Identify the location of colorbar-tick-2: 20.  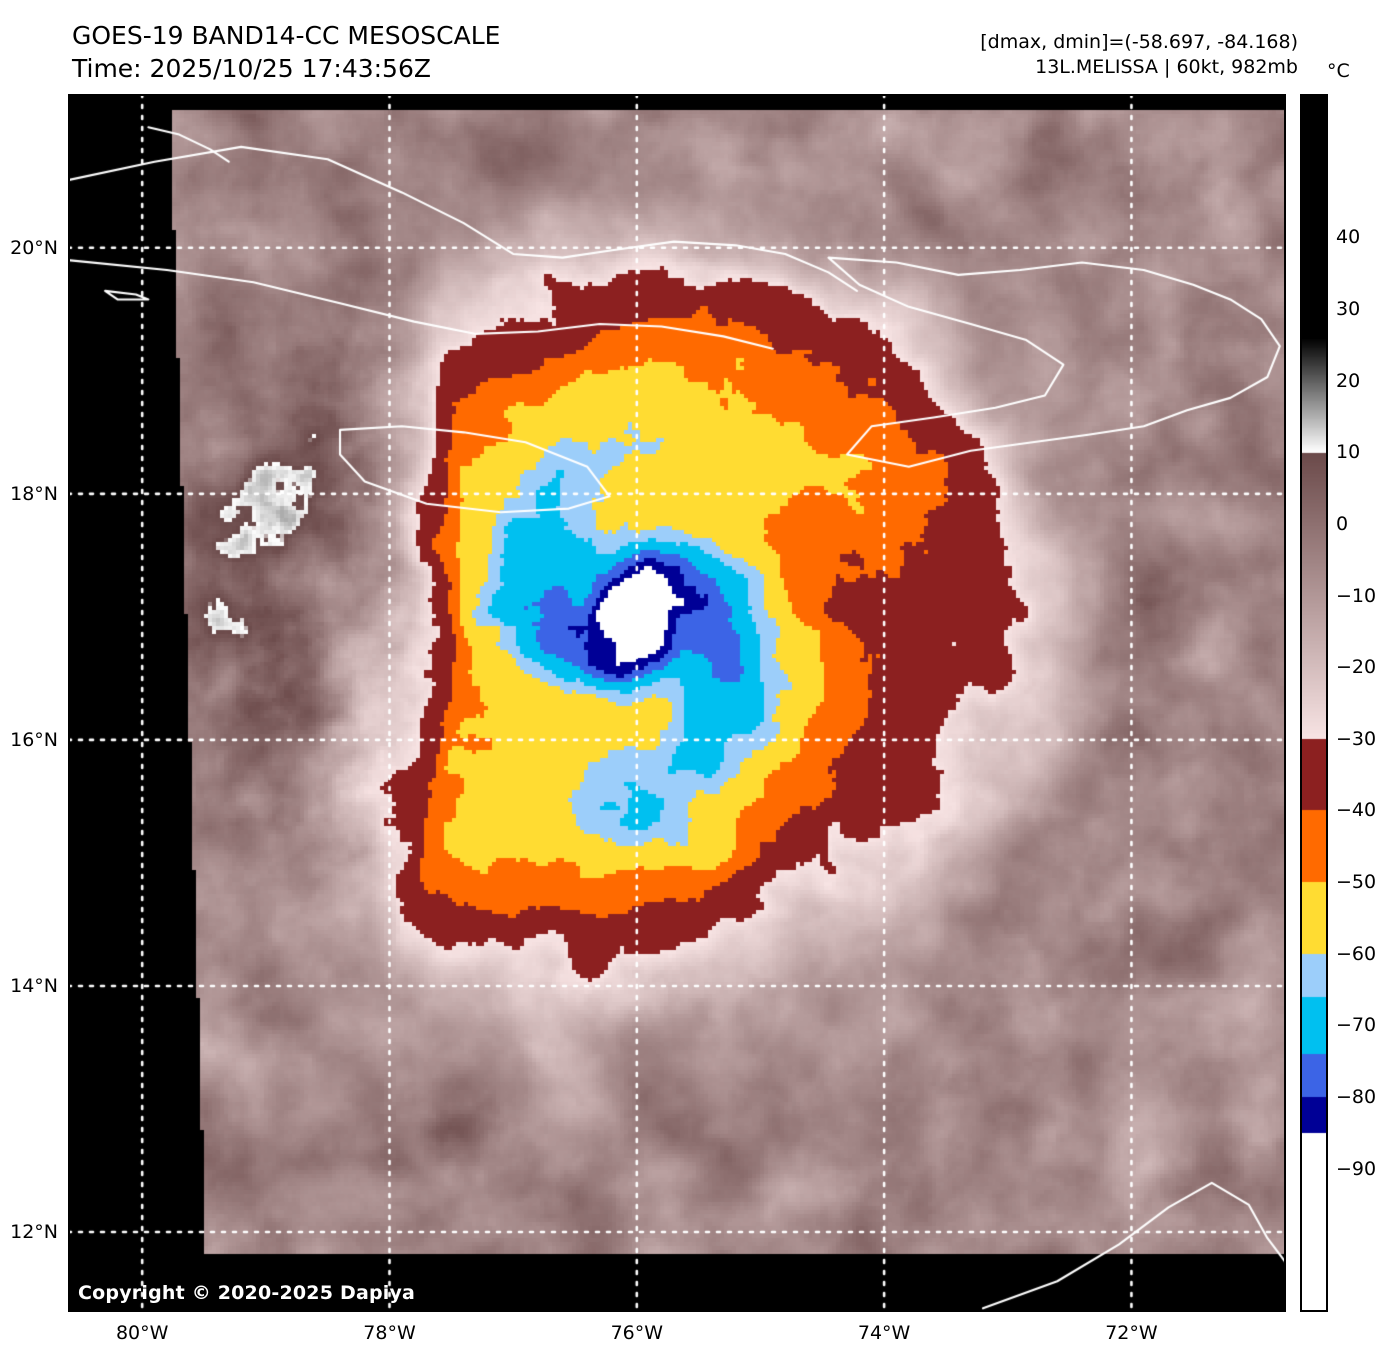
(1348, 380).